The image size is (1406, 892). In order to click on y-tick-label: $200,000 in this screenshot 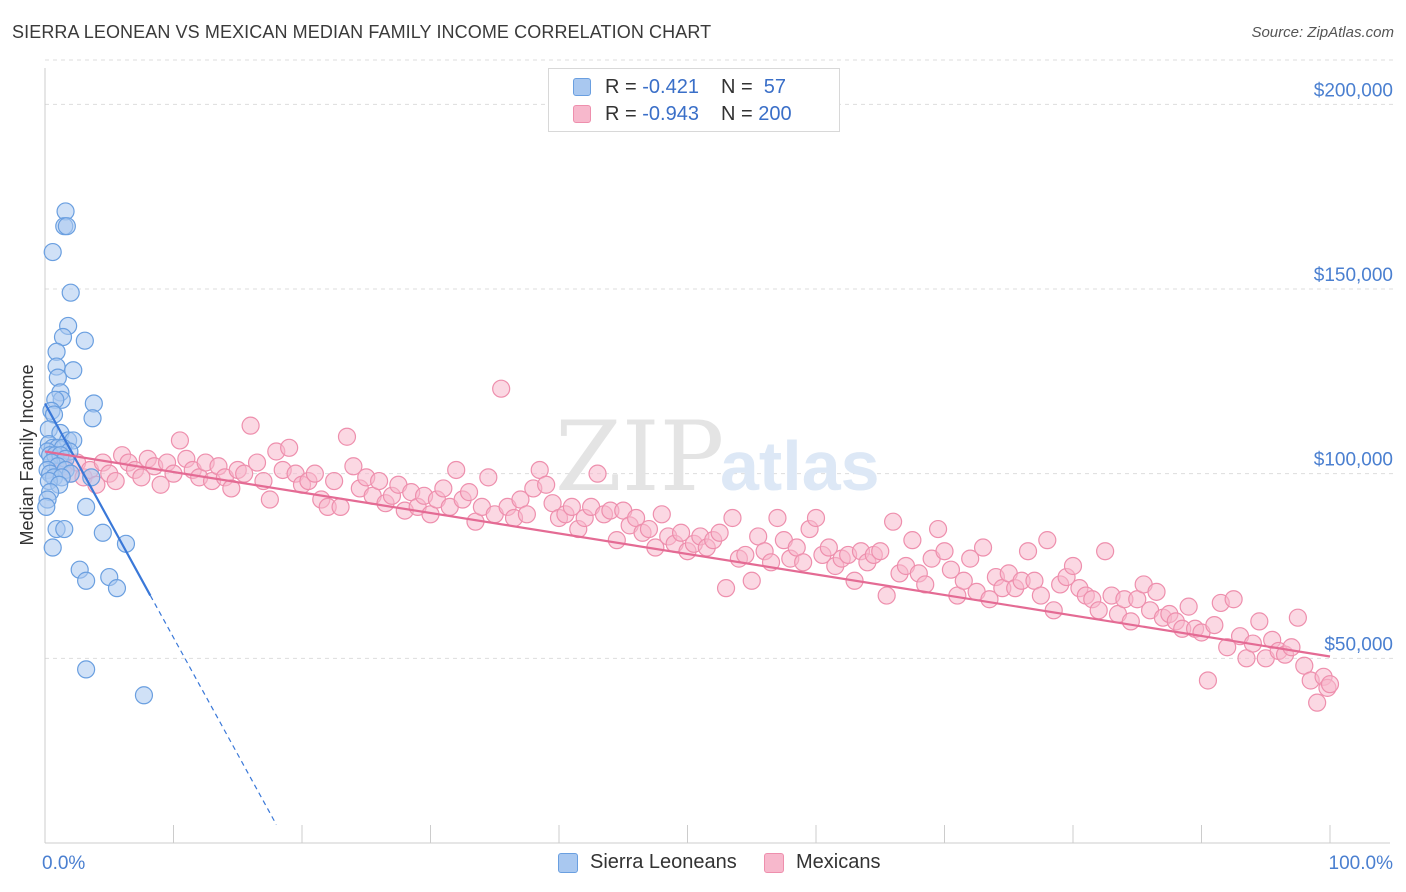, I will do `click(1353, 90)`.